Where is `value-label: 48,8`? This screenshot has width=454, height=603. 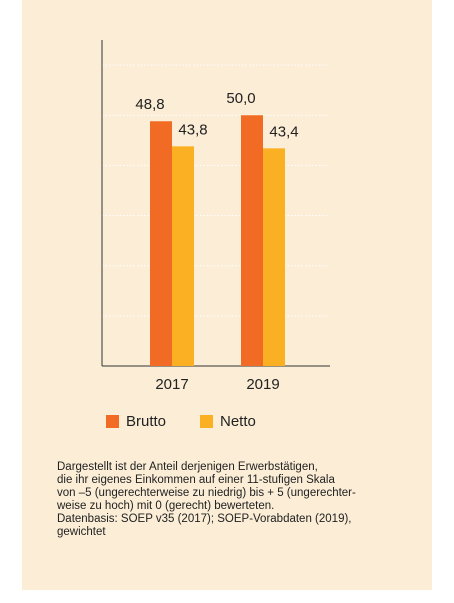
value-label: 48,8 is located at coordinates (149, 104).